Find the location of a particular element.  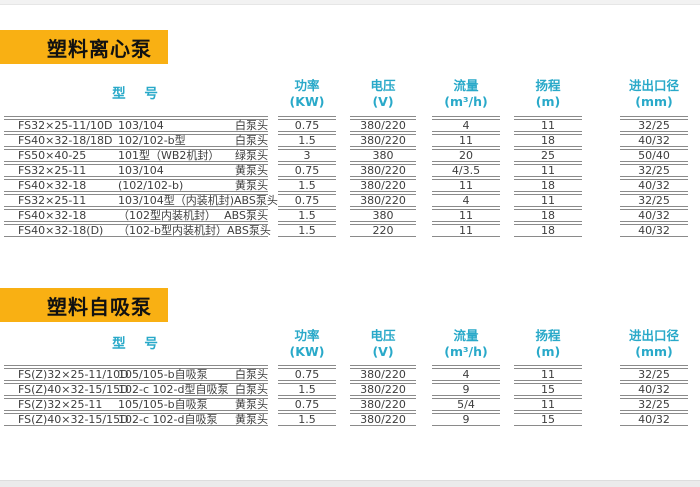

model-code: FS40×32-18 is located at coordinates (52, 215).